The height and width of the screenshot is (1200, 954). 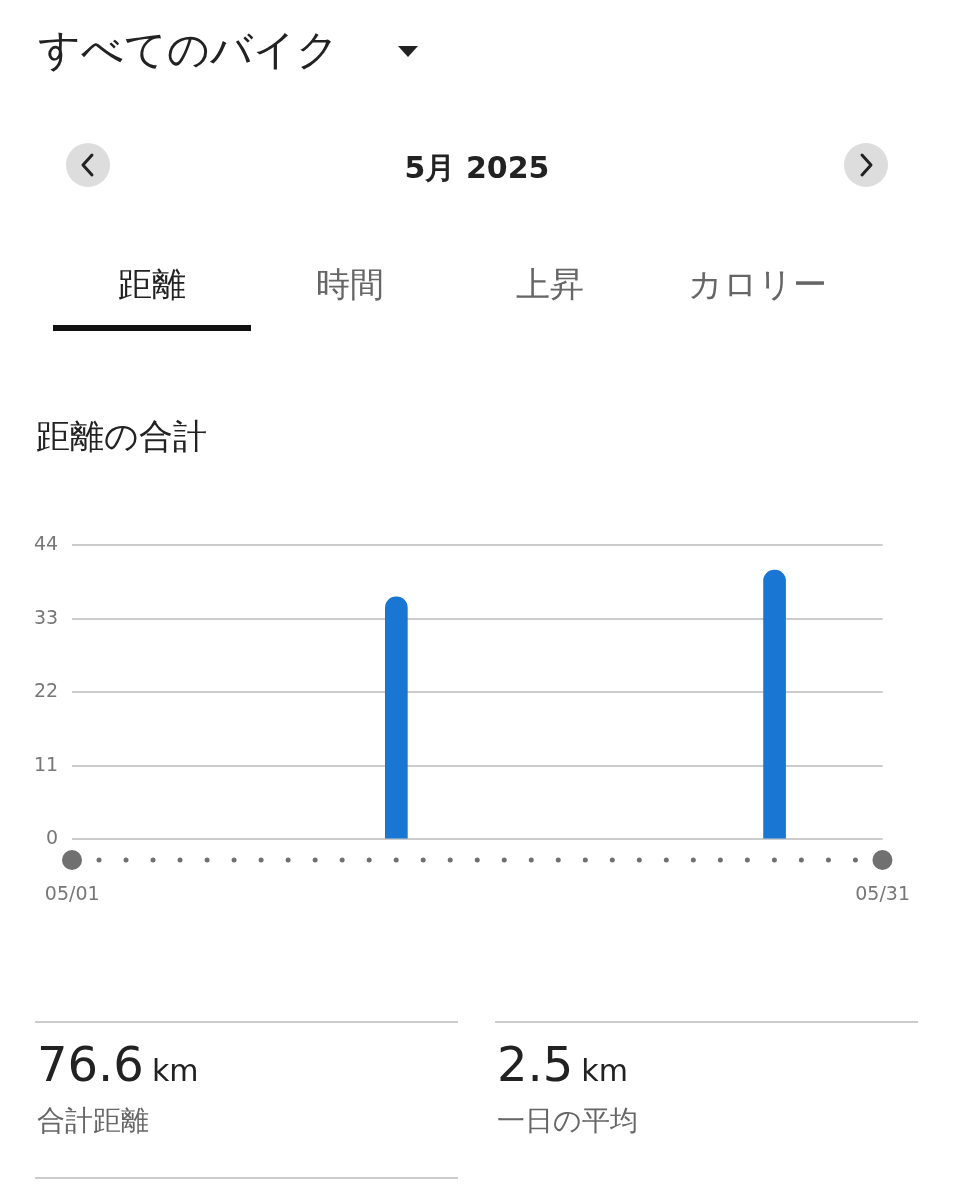 What do you see at coordinates (567, 1121) in the screenshot?
I see `text: 一日の平均` at bounding box center [567, 1121].